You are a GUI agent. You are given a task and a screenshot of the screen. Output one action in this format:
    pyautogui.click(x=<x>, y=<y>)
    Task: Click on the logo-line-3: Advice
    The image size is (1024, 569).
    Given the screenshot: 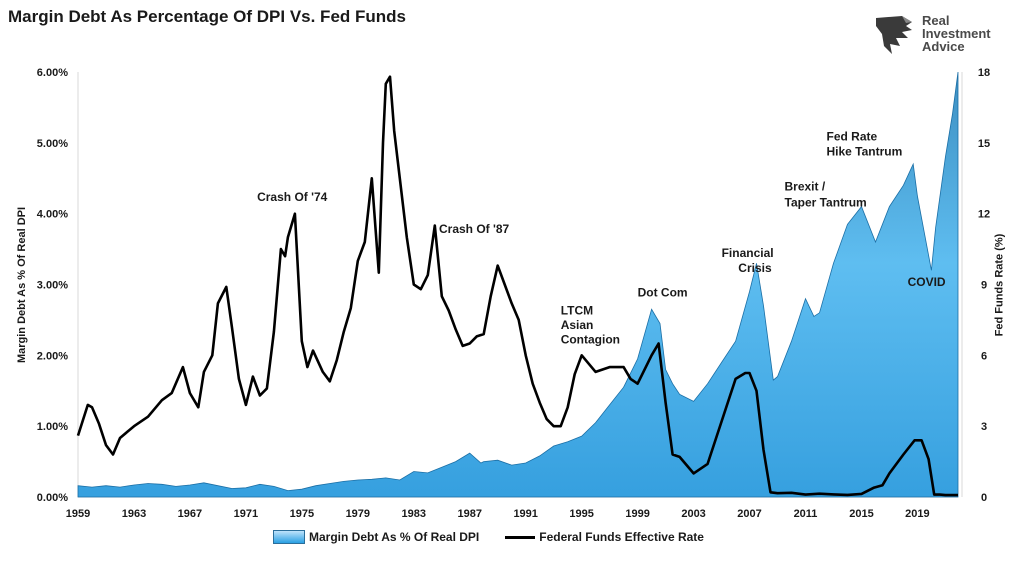 What is the action you would take?
    pyautogui.click(x=943, y=46)
    